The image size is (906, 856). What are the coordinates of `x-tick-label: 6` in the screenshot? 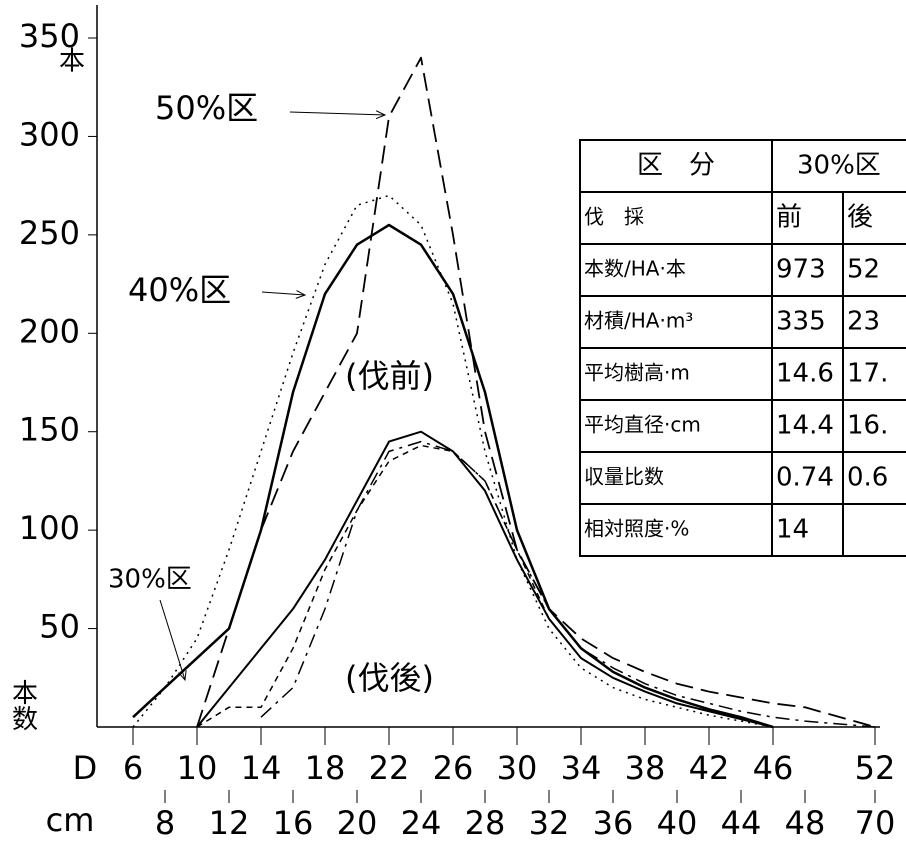 It's located at (133, 768).